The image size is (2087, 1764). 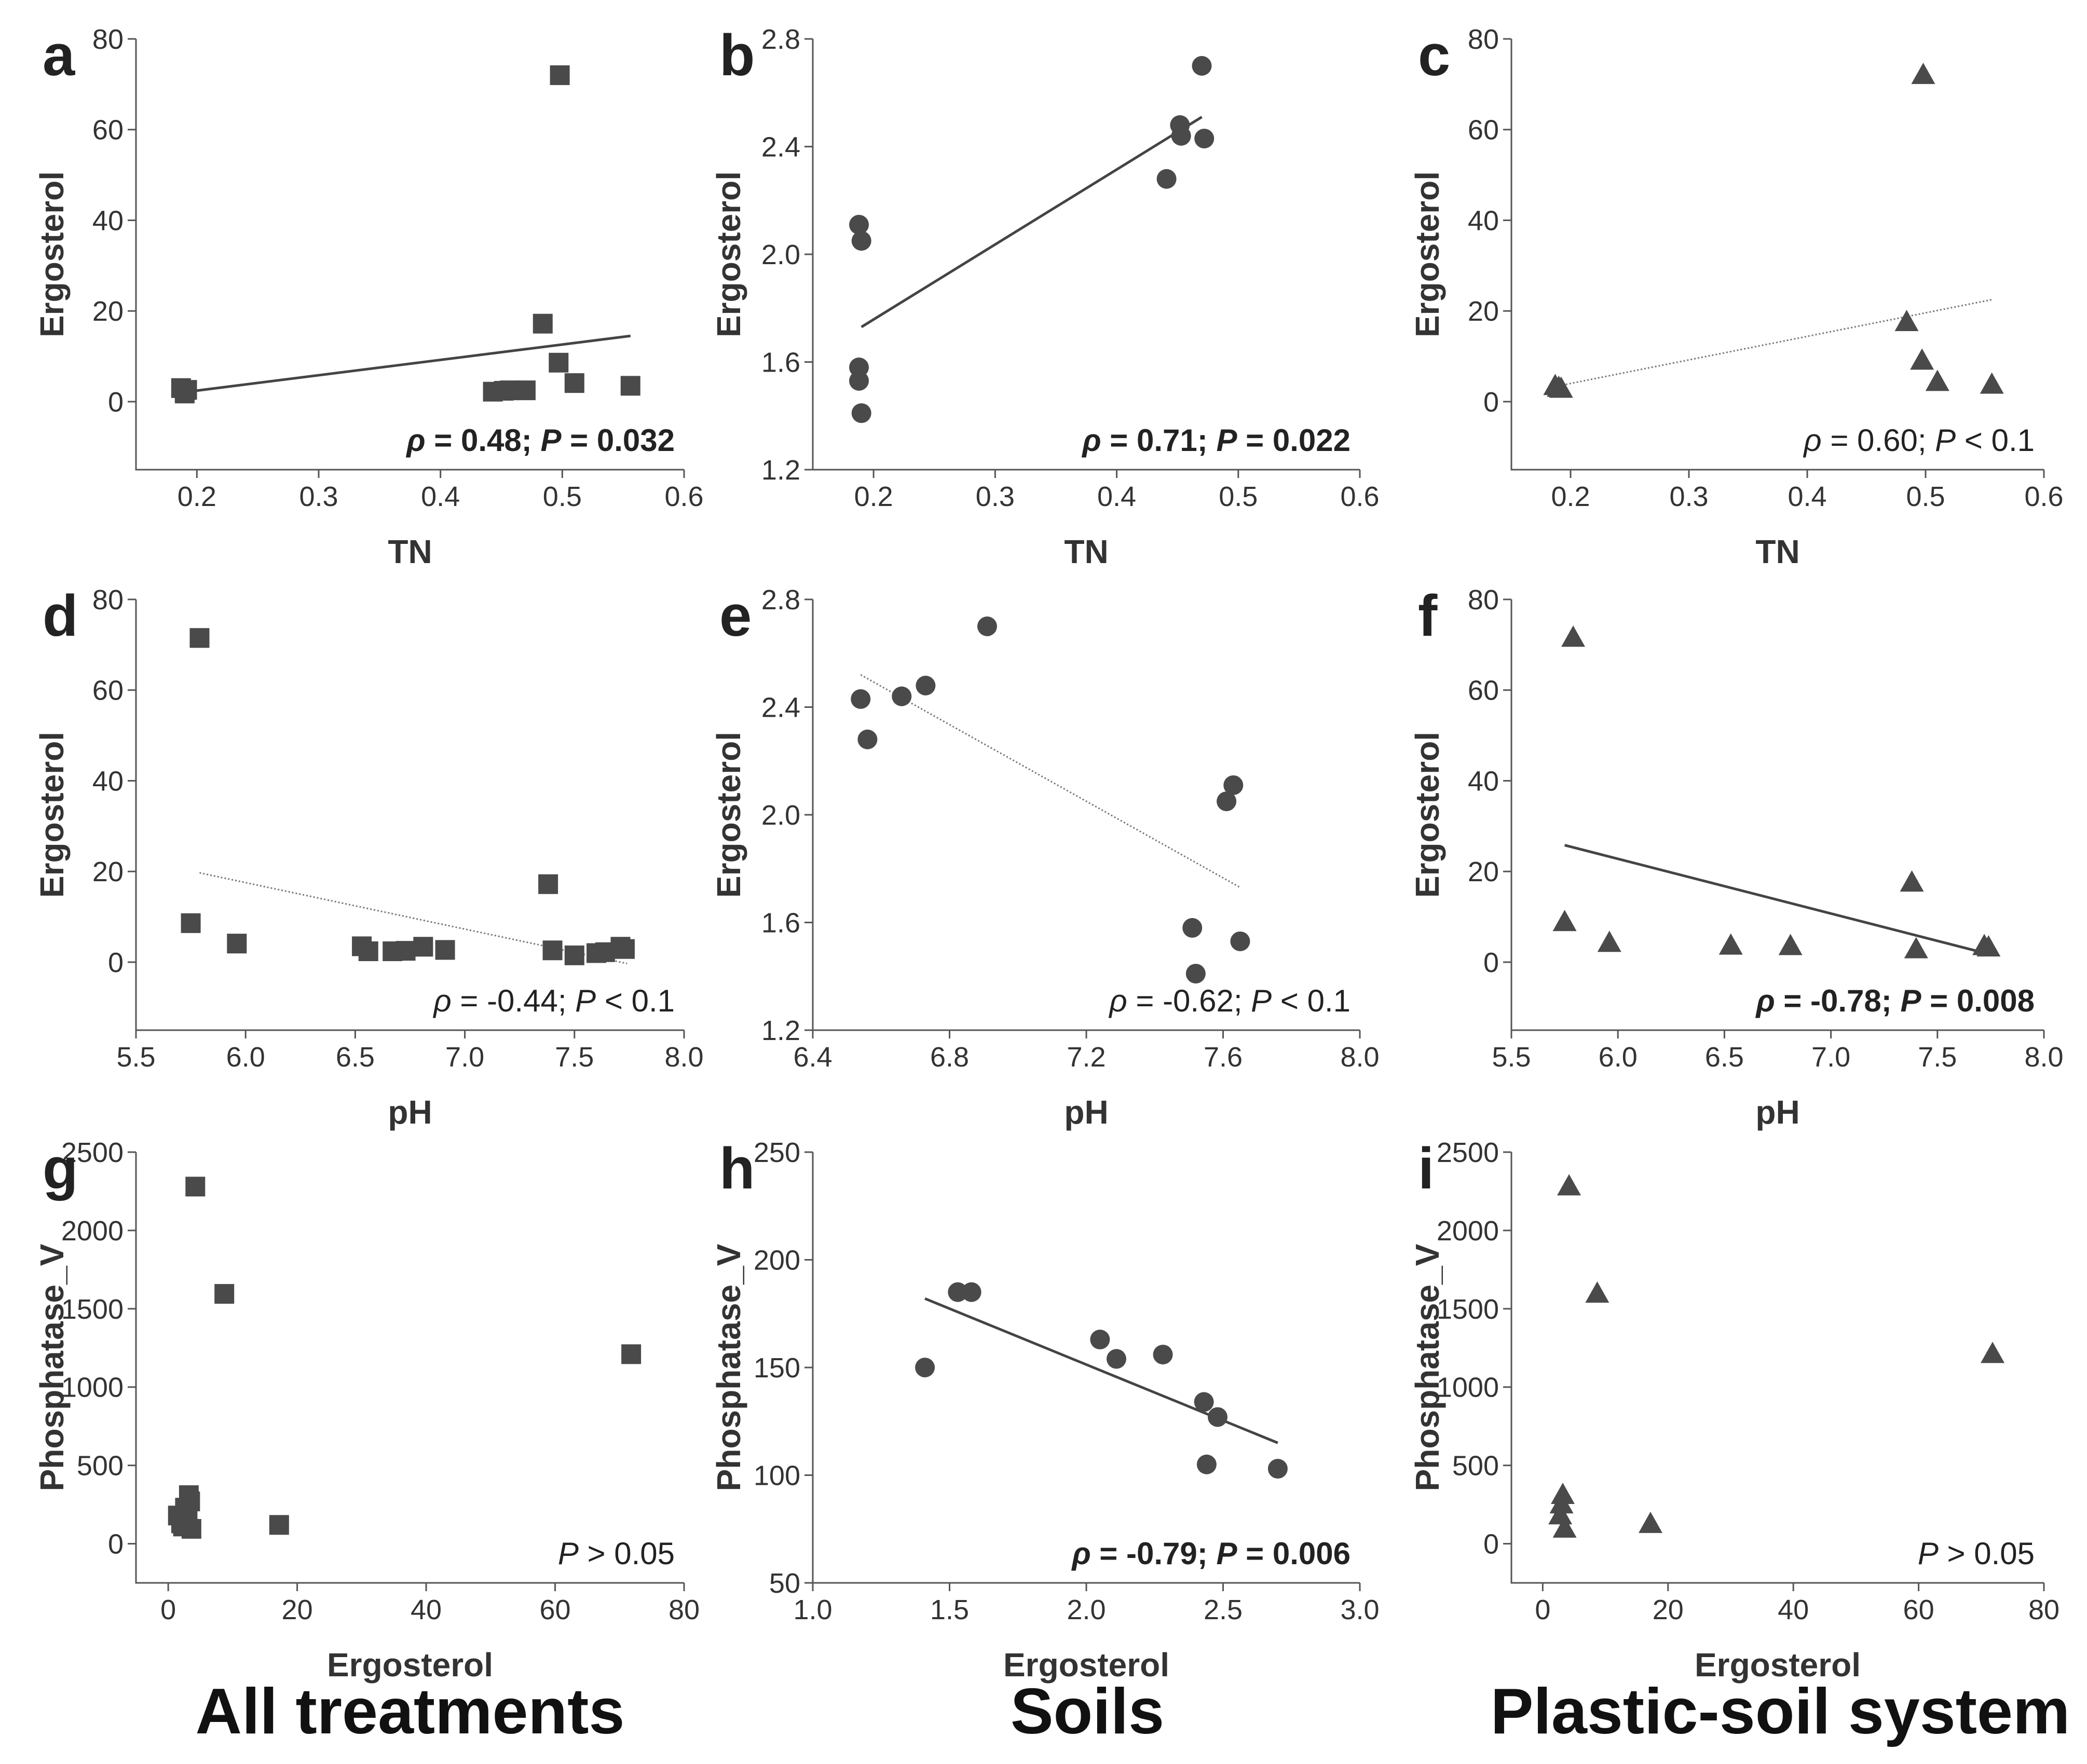 I want to click on axes-d, so click(x=409, y=815).